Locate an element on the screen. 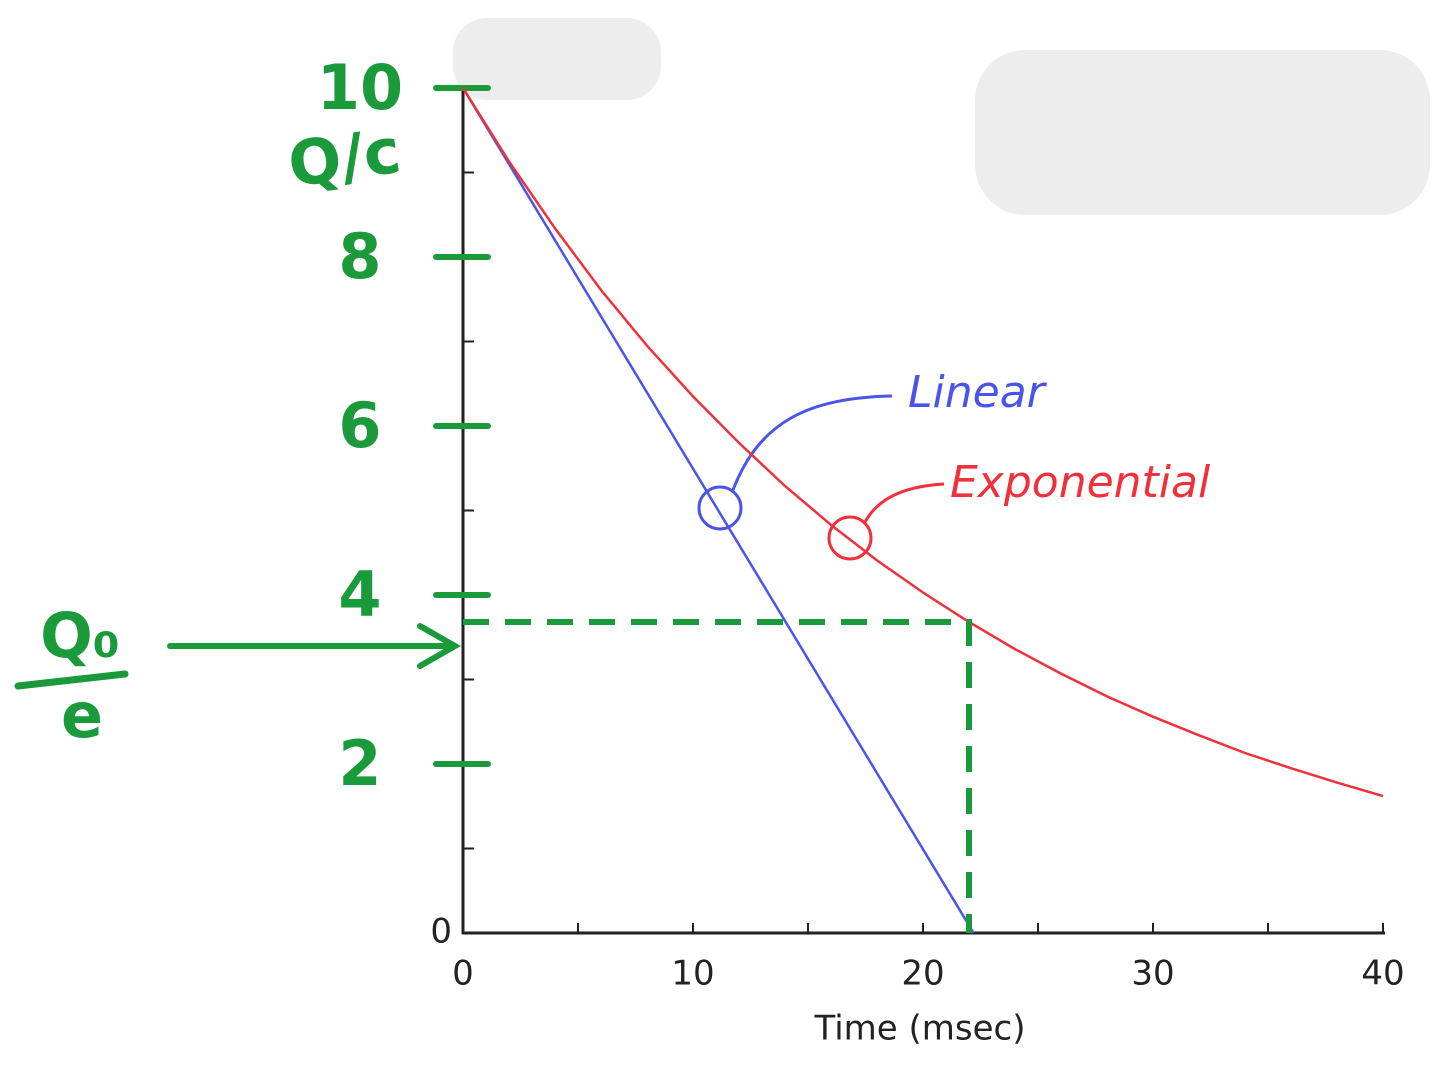 The image size is (1440, 1074). linear-annotation: Linear is located at coordinates (872, 449).